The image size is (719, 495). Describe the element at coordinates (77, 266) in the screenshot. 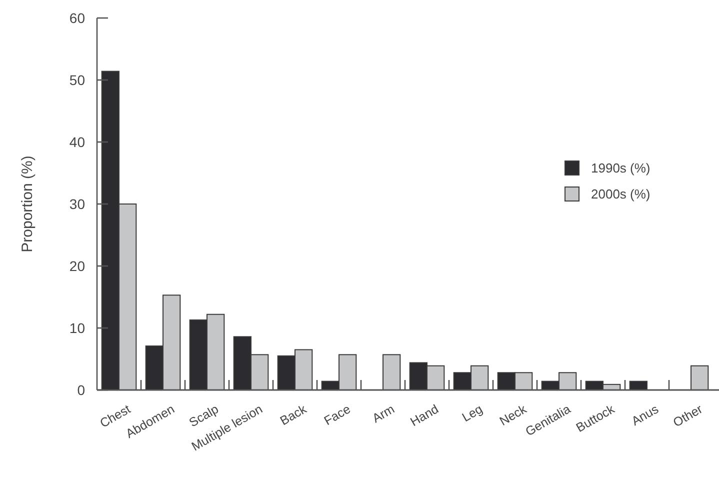

I see `y-tick-label: 20` at that location.